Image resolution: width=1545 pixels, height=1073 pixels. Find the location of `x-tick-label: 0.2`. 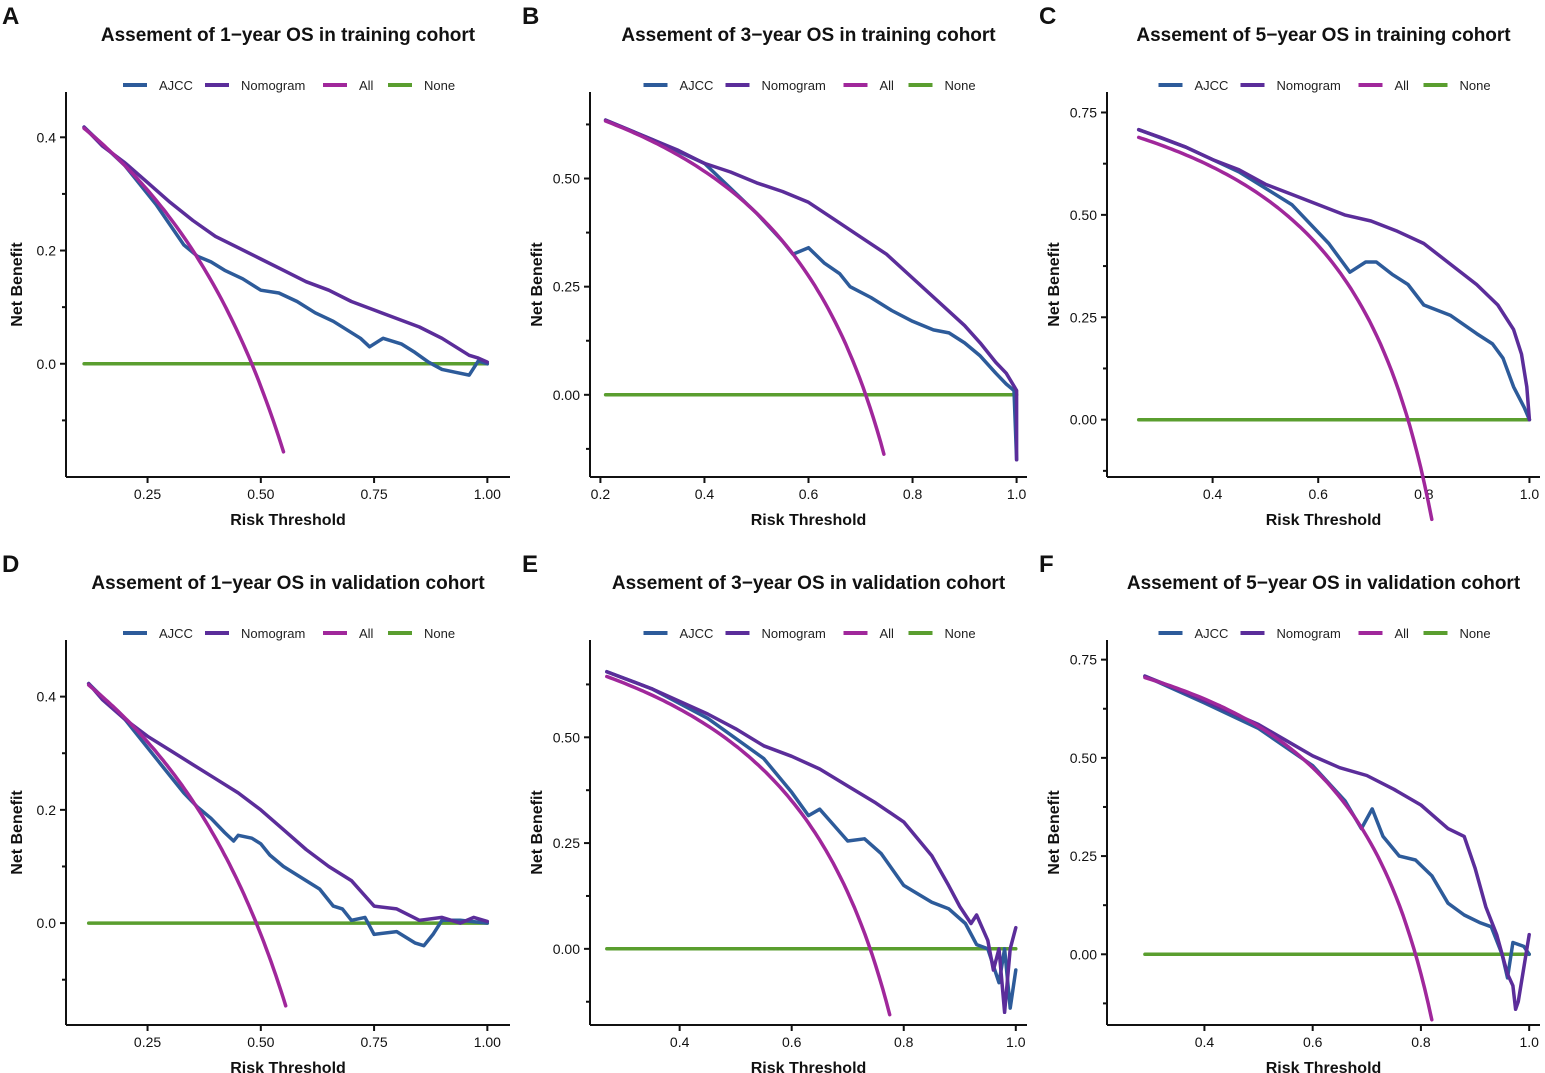

x-tick-label: 0.2 is located at coordinates (601, 494).